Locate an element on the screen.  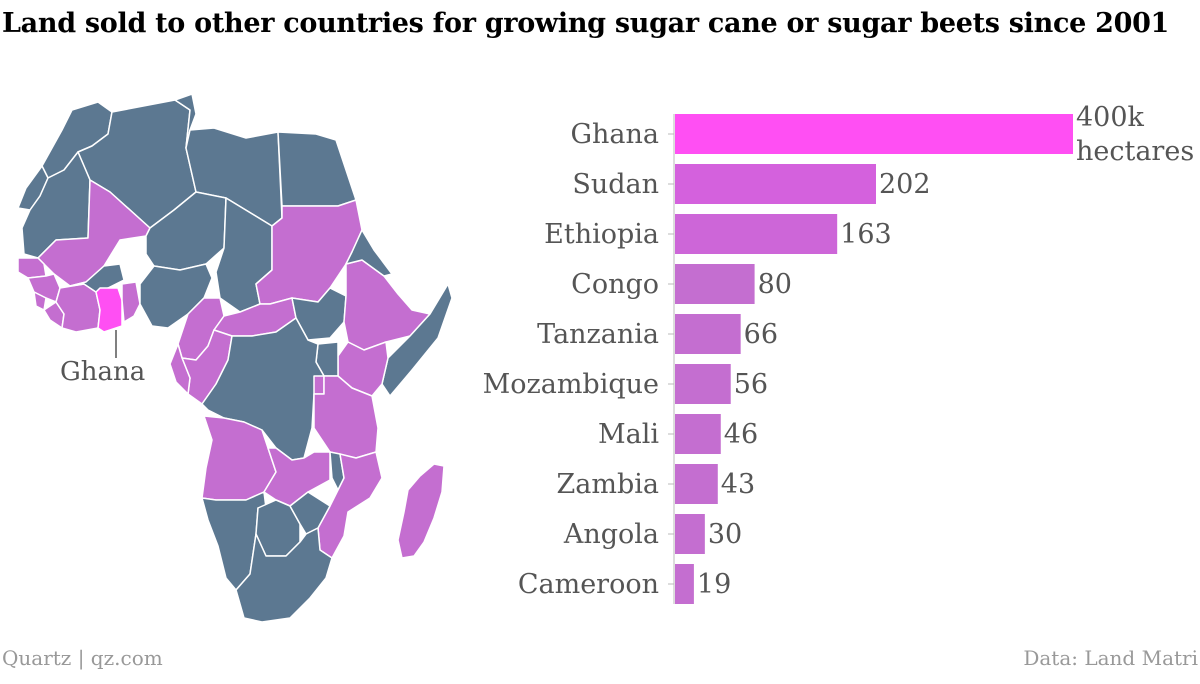
category-label: Ghana is located at coordinates (614, 134).